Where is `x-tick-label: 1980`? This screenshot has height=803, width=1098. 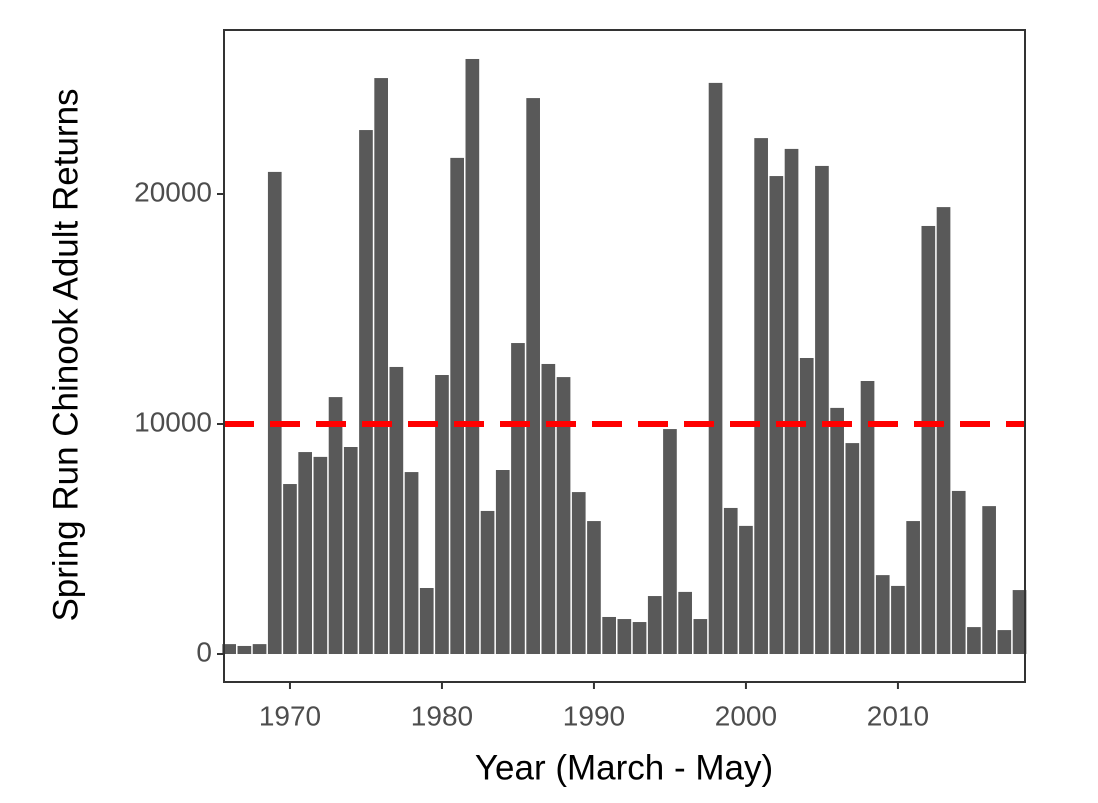
x-tick-label: 1980 is located at coordinates (442, 715).